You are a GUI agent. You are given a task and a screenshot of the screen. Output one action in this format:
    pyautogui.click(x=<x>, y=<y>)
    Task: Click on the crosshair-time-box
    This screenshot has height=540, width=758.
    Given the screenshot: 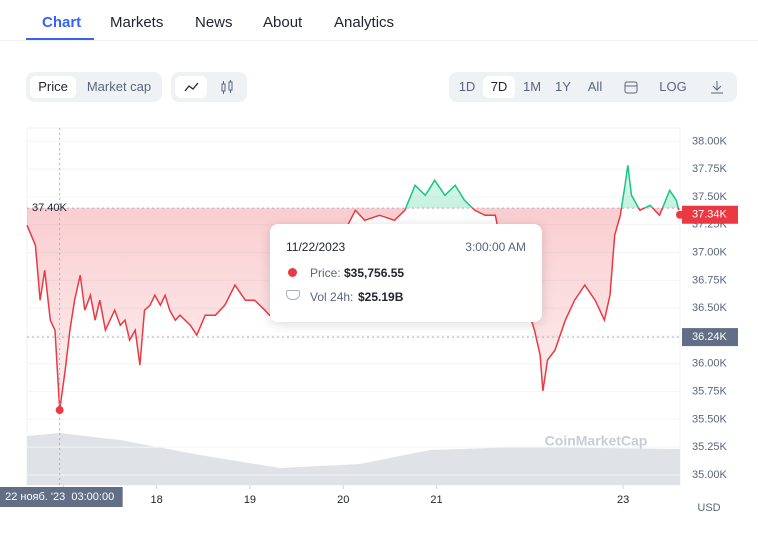 What is the action you would take?
    pyautogui.click(x=61, y=497)
    